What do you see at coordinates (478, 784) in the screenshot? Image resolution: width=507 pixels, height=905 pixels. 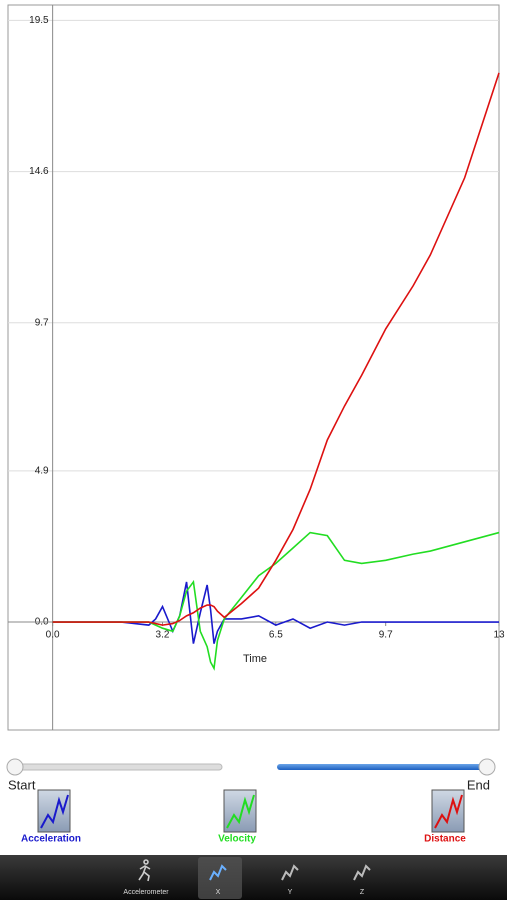 I see `end-label: End` at bounding box center [478, 784].